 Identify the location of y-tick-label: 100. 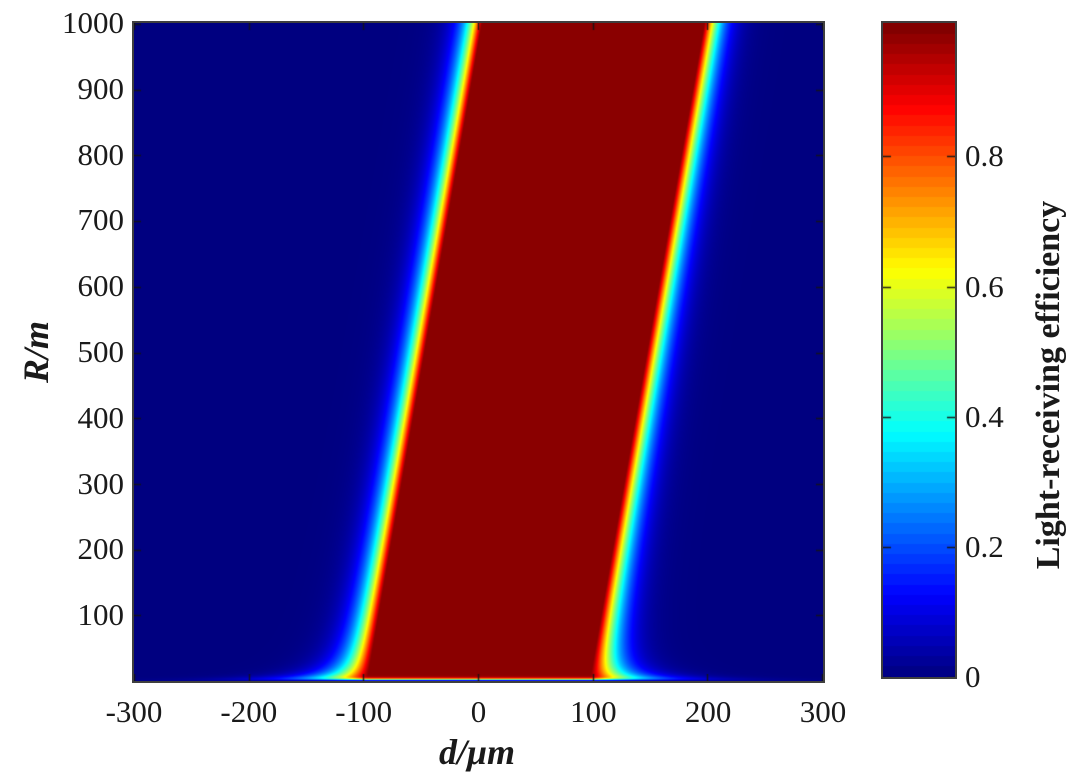
(101, 615).